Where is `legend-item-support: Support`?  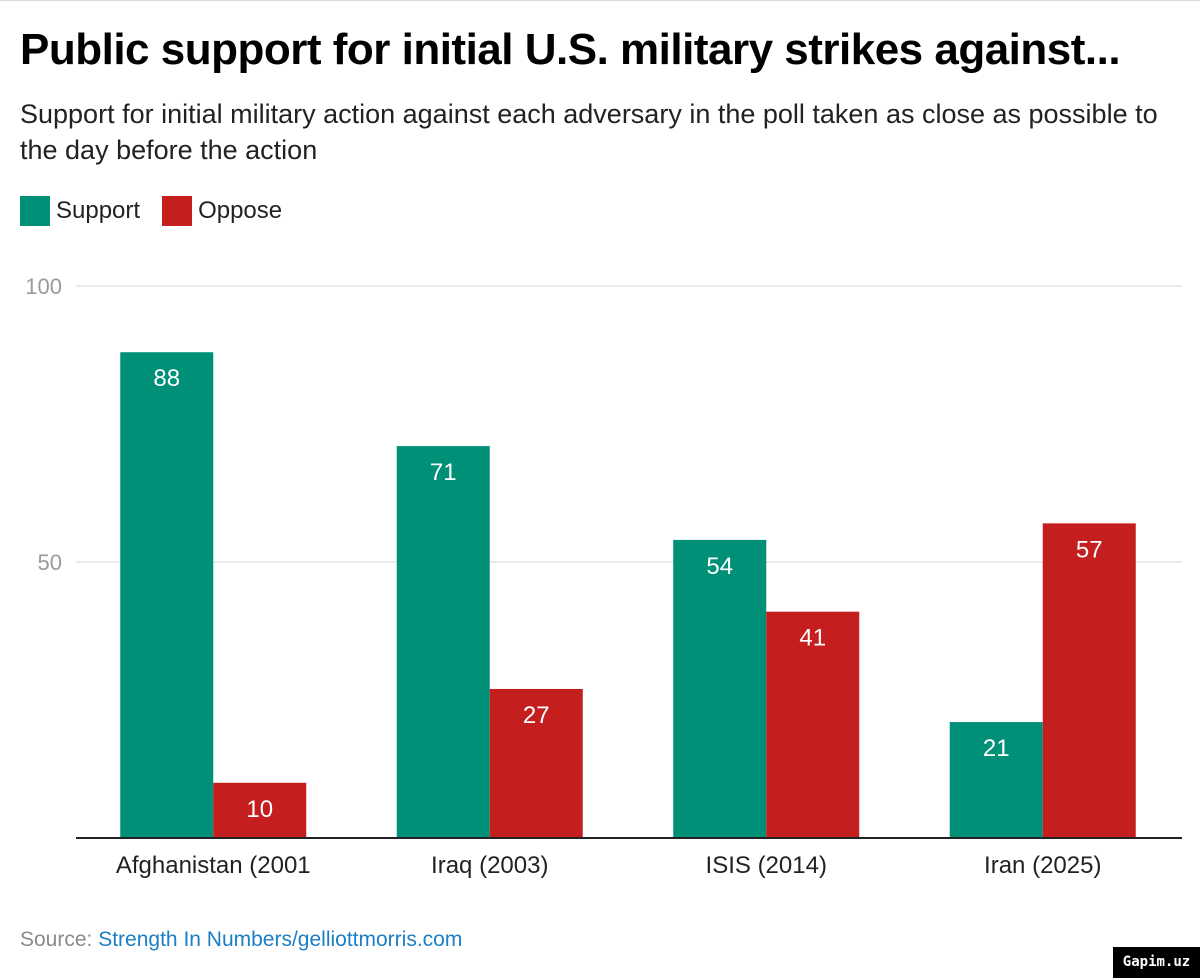
legend-item-support: Support is located at coordinates (80, 211).